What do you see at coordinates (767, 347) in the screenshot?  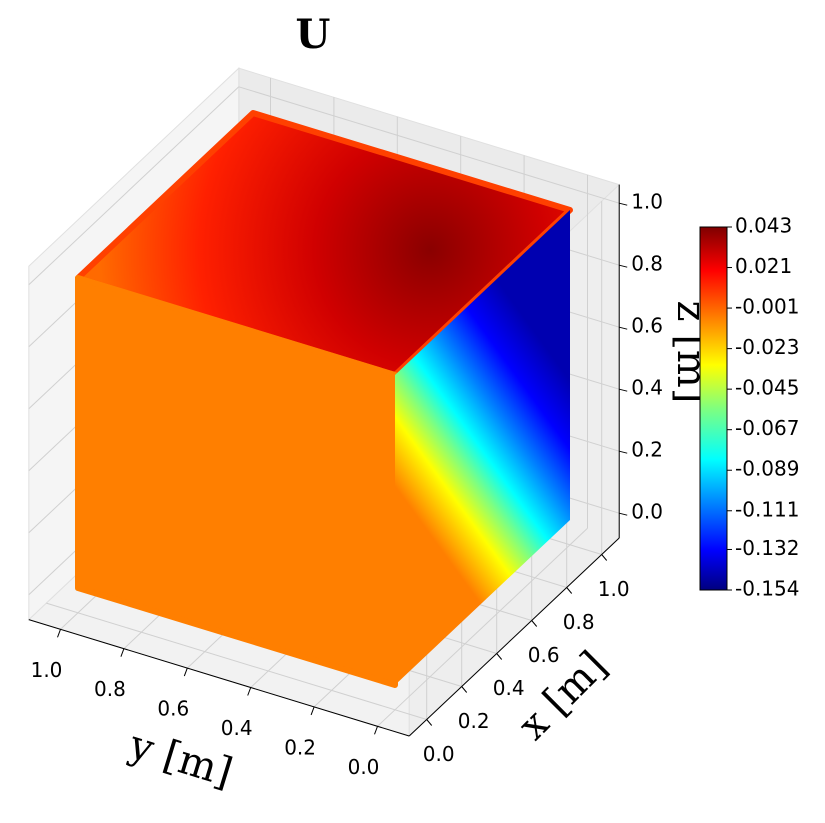 I see `colorbar-tick-label: -0.023` at bounding box center [767, 347].